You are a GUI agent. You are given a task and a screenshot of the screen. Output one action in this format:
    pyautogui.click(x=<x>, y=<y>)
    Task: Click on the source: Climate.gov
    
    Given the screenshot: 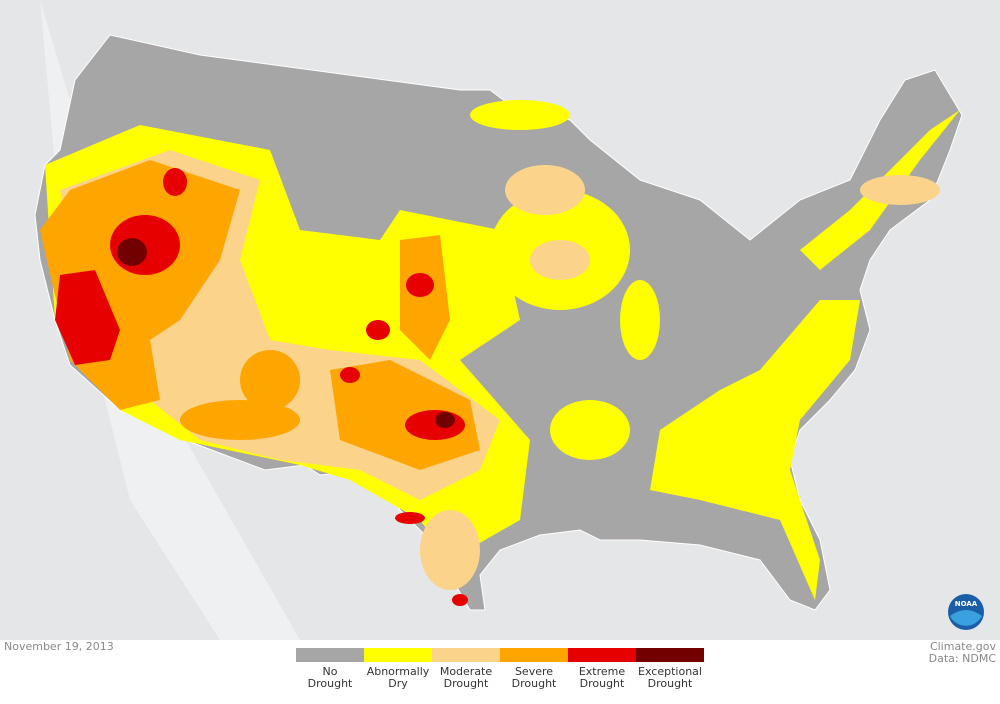 What is the action you would take?
    pyautogui.click(x=962, y=646)
    